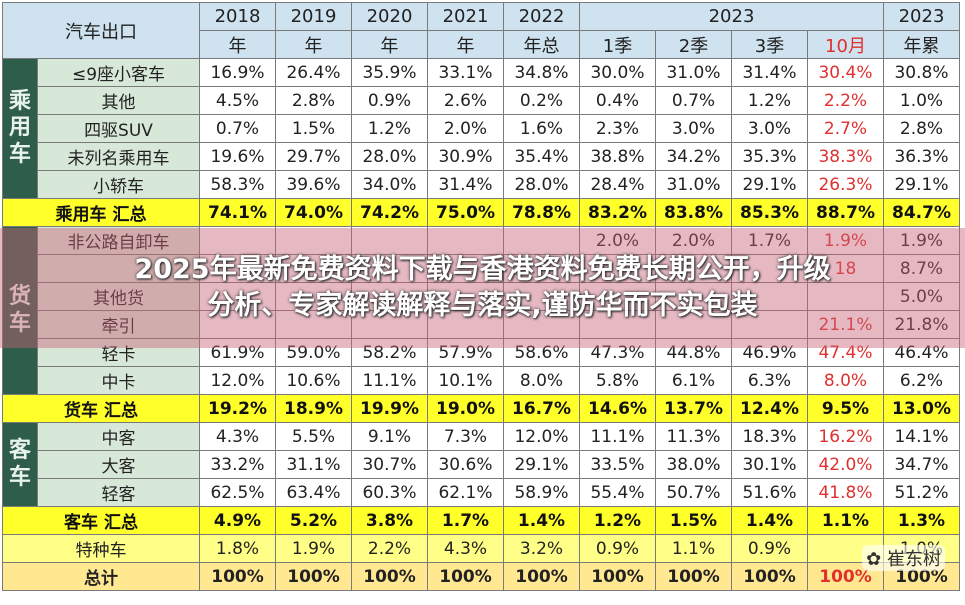  Describe the element at coordinates (465, 128) in the screenshot. I see `value-cell: 2.0%` at that location.